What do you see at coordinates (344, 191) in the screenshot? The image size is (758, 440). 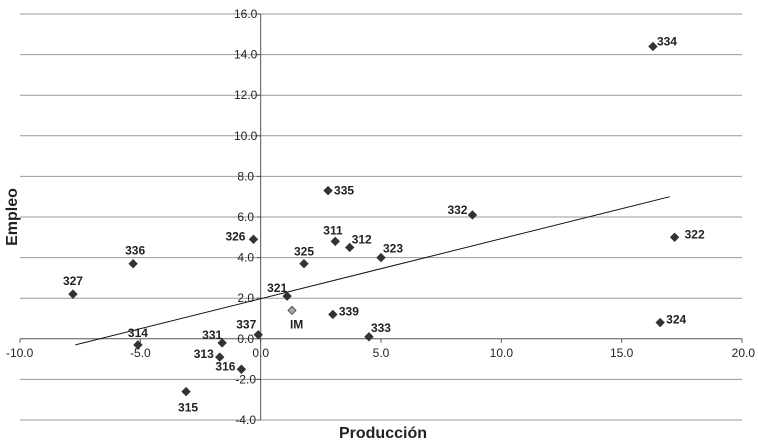 I see `point-label-335: 335` at bounding box center [344, 191].